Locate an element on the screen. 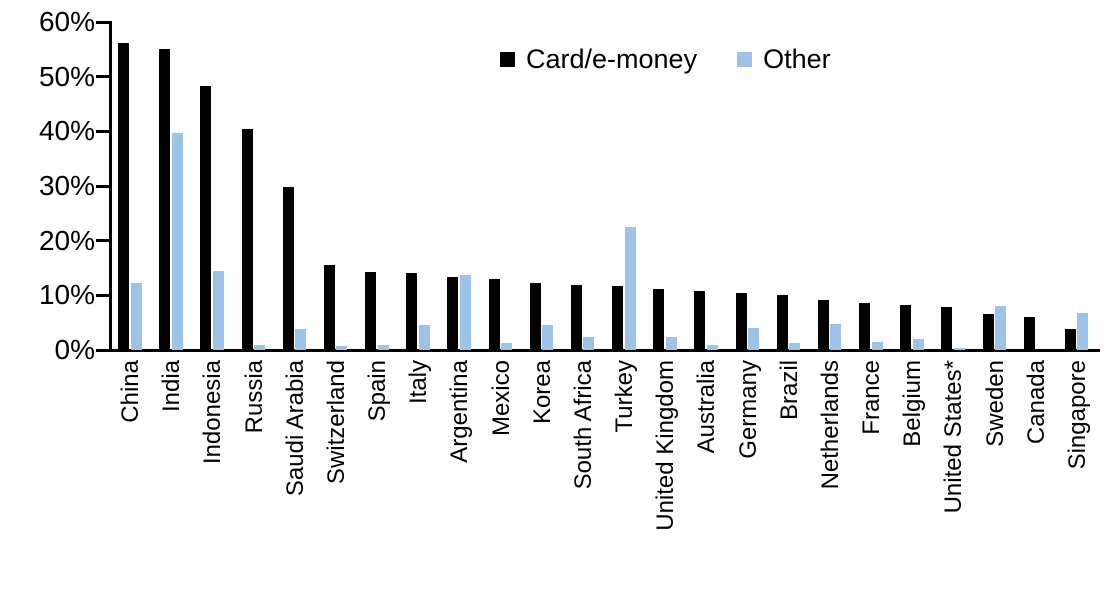 This screenshot has width=1112, height=594. x-axis-label-argentina: Argentina is located at coordinates (460, 411).